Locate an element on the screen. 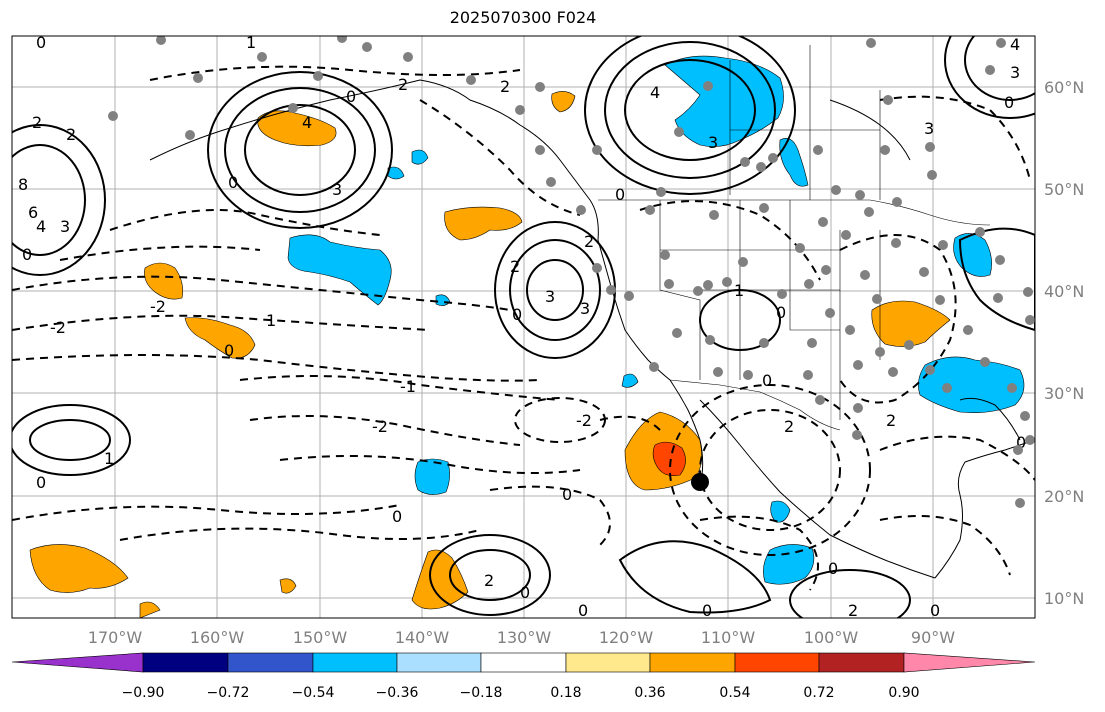 This screenshot has width=1105, height=712. lon-label-160w: 160°W is located at coordinates (217, 637).